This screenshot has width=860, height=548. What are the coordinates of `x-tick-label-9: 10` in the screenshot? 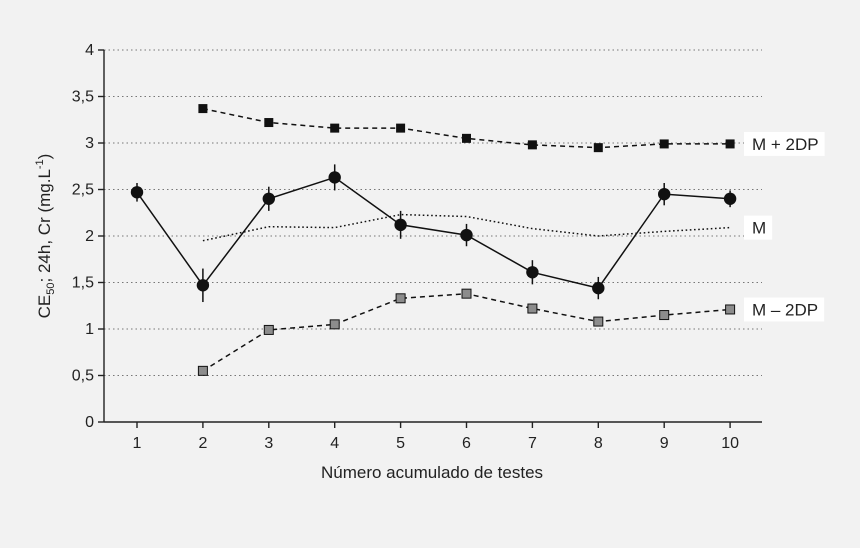 It's located at (730, 443).